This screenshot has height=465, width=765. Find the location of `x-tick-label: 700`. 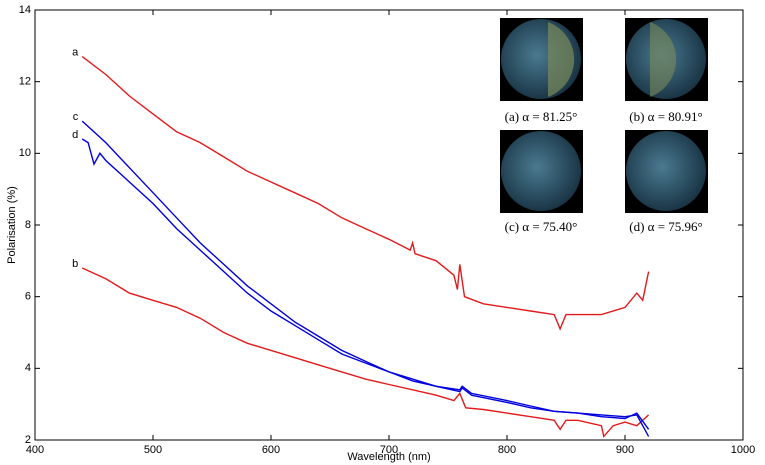

x-tick-label: 700 is located at coordinates (389, 450).